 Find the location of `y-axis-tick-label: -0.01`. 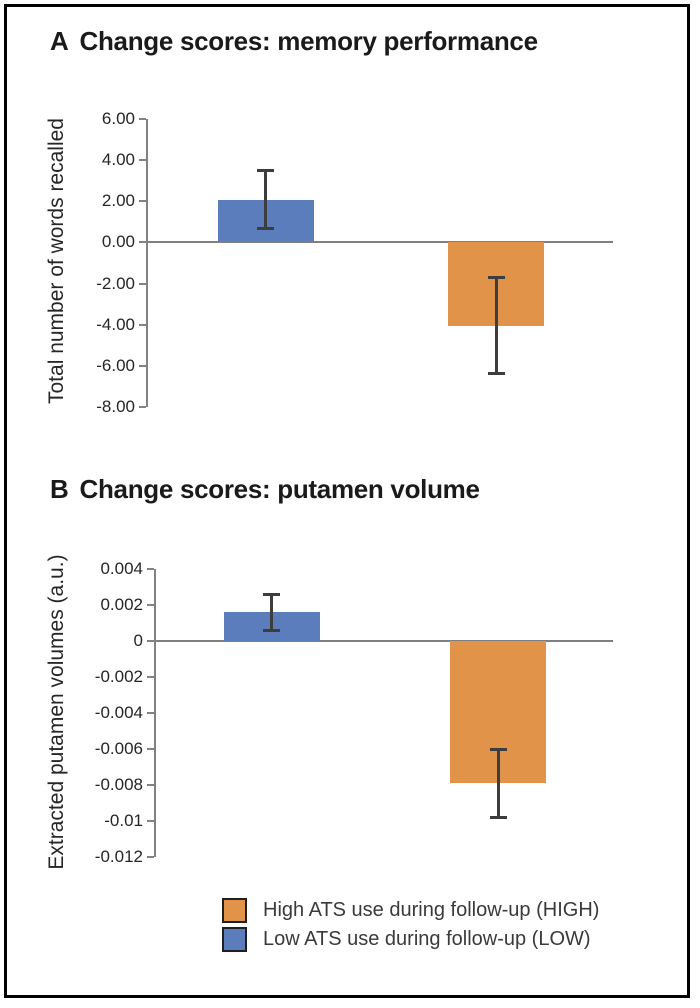

y-axis-tick-label: -0.01 is located at coordinates (123, 820).